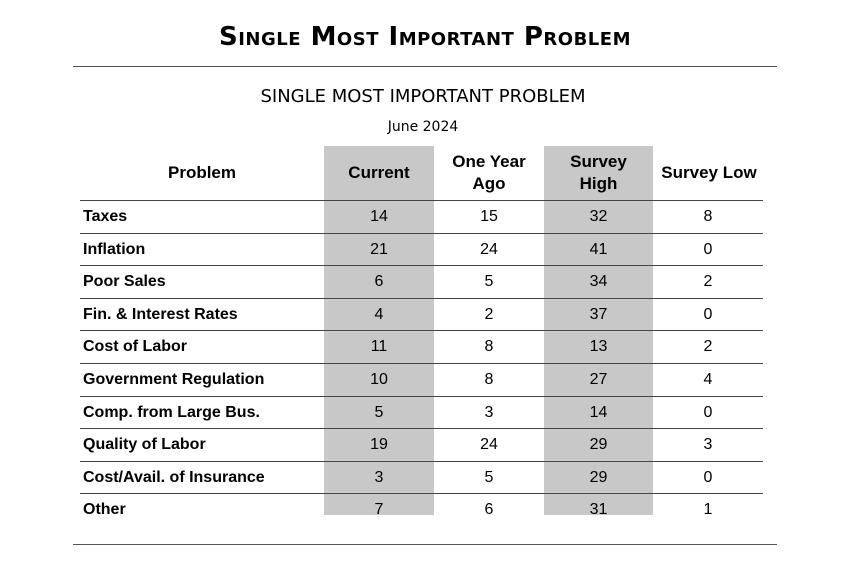 The width and height of the screenshot is (865, 565). Describe the element at coordinates (425, 544) in the screenshot. I see `bottom-divider` at that location.